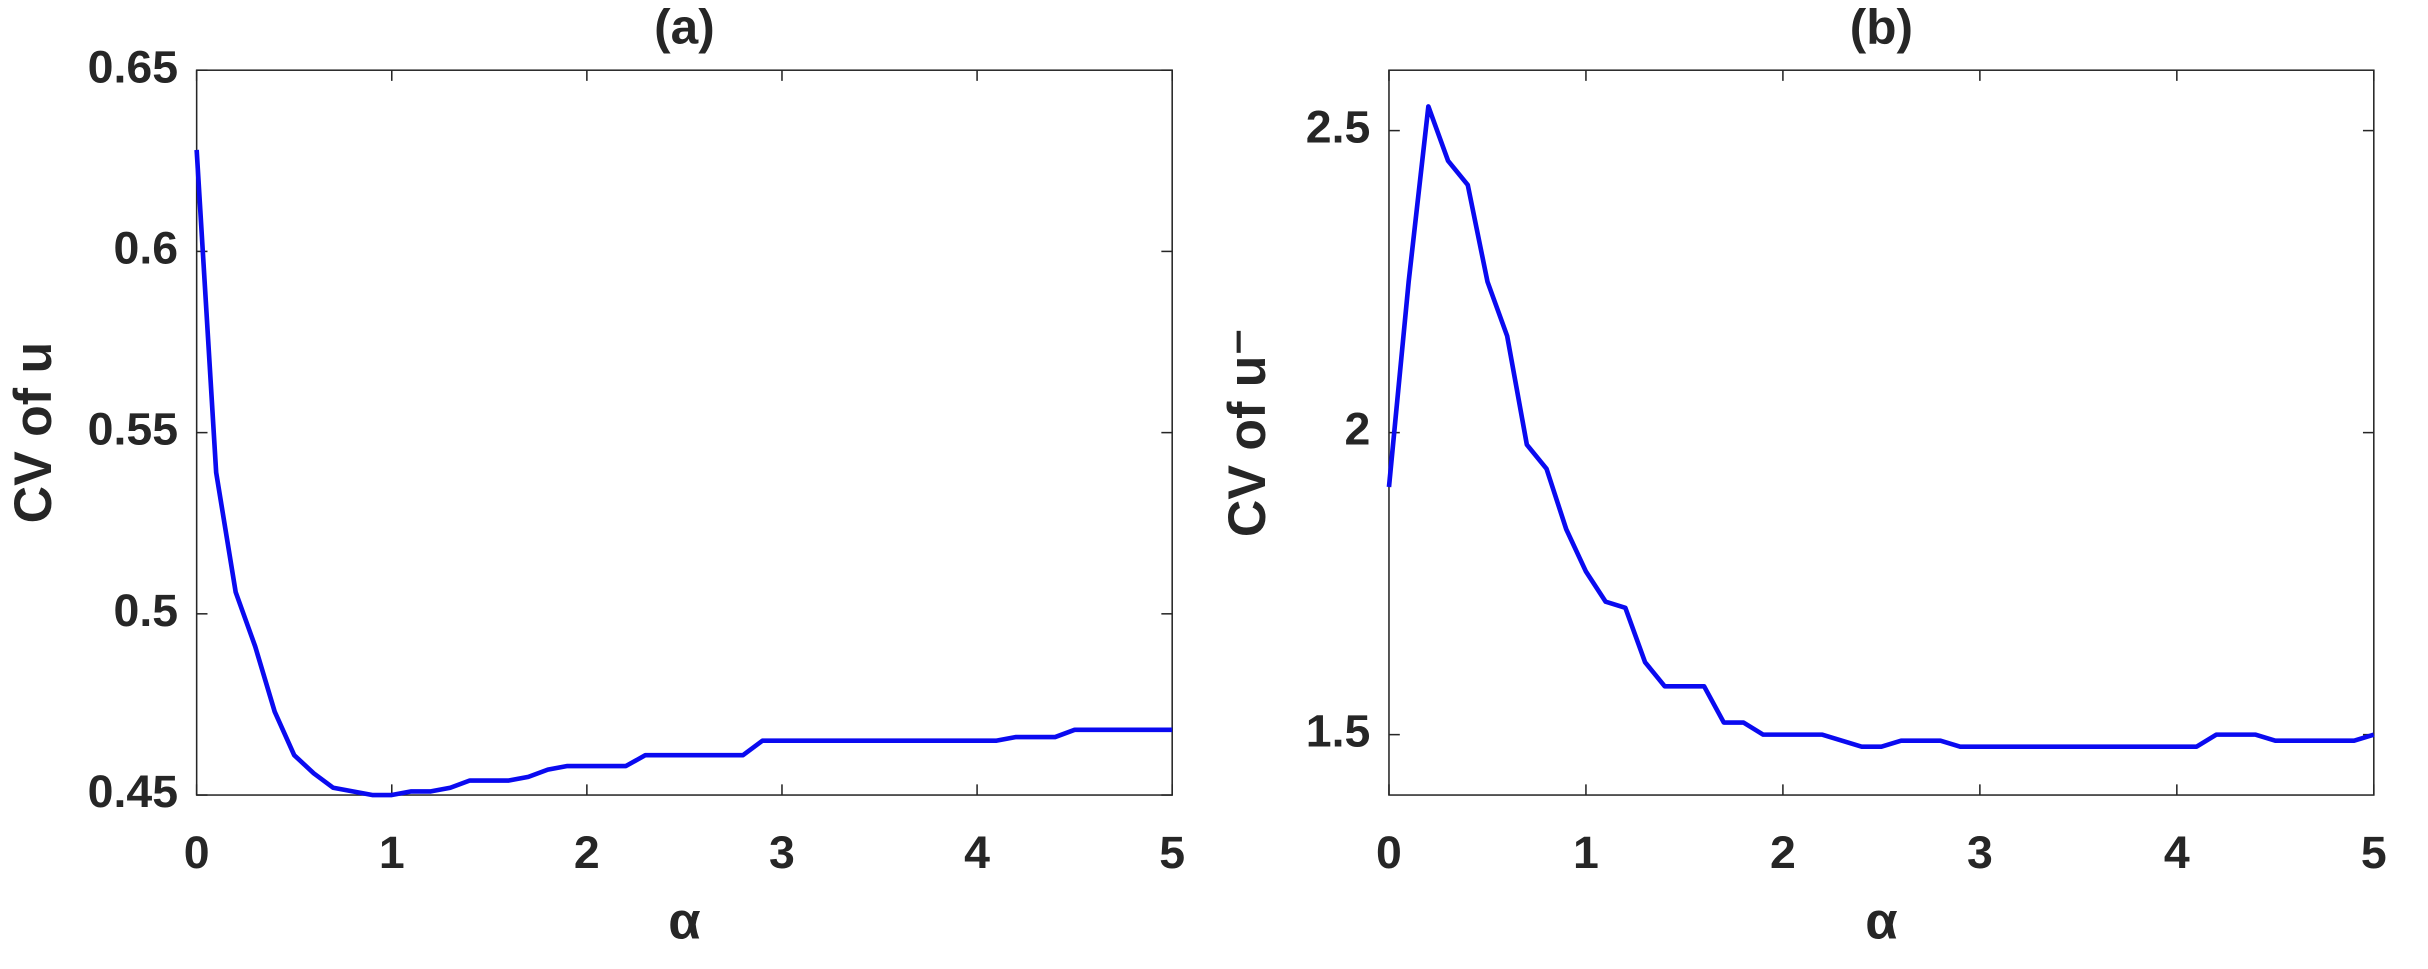 This screenshot has width=2428, height=969. I want to click on y-tick-label: 2, so click(1358, 429).